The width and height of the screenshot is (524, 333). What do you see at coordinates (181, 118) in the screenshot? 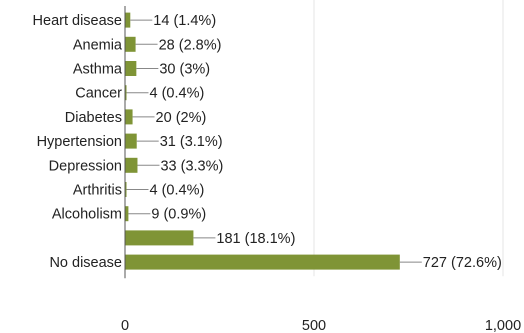
I see `data-label: 20 (2%)` at bounding box center [181, 118].